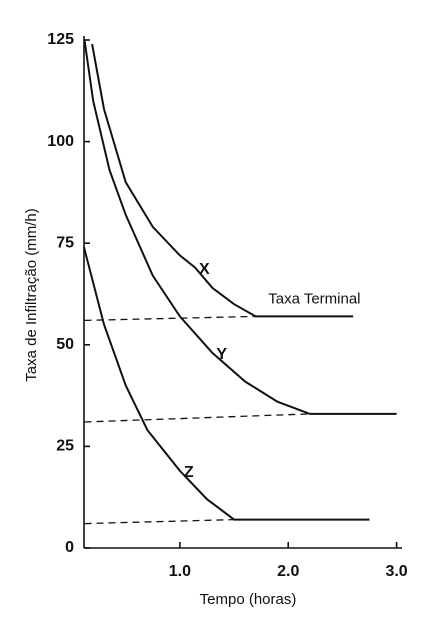  I want to click on series-label: Z, so click(189, 472).